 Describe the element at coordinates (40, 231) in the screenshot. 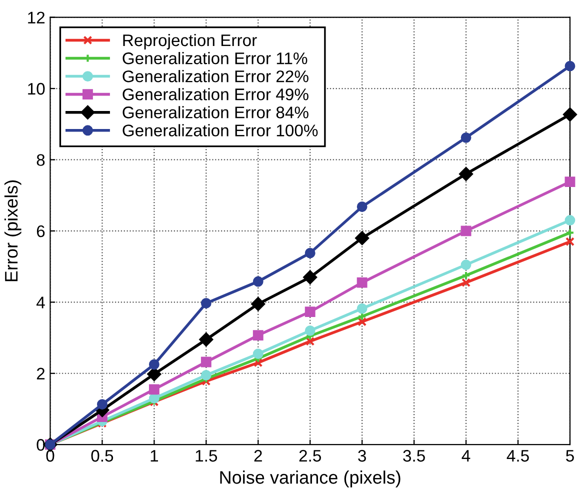

I see `y-tick-label: 6` at that location.